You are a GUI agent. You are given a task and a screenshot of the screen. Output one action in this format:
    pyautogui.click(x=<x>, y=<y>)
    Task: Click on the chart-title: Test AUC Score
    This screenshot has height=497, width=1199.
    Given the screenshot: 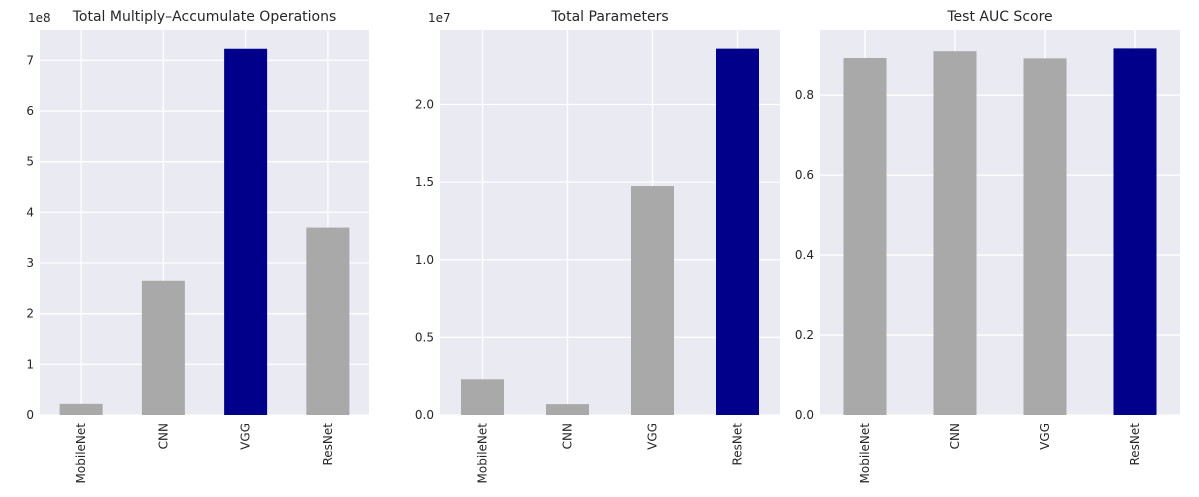 What is the action you would take?
    pyautogui.click(x=999, y=17)
    